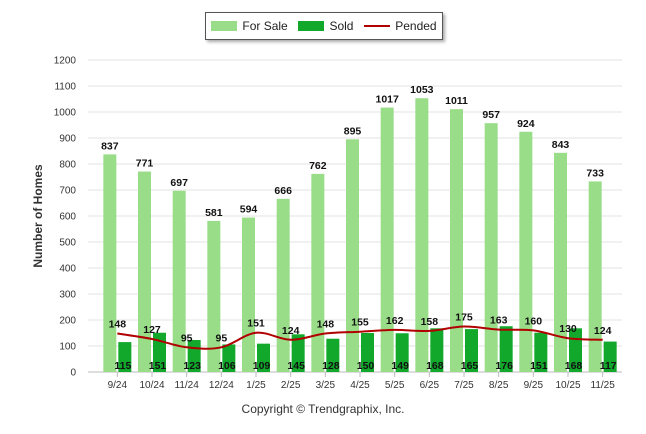 Image resolution: width=646 pixels, height=434 pixels. Describe the element at coordinates (595, 173) in the screenshot. I see `for-sale-data-label: 733` at that location.